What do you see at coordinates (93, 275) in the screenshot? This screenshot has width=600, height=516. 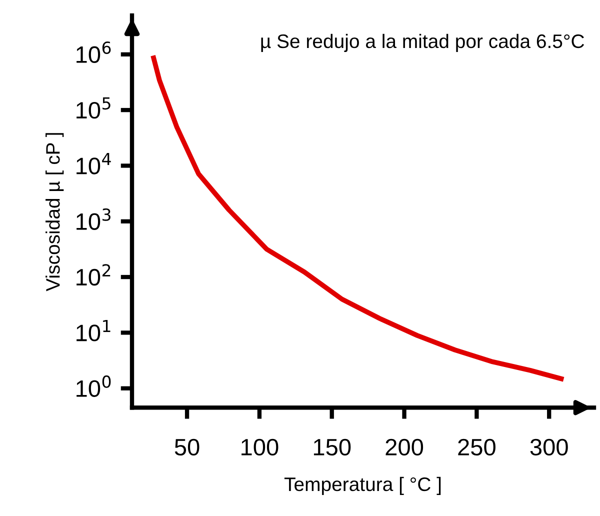 I see `y-tick-label: 10$^{2}$` at bounding box center [93, 275].